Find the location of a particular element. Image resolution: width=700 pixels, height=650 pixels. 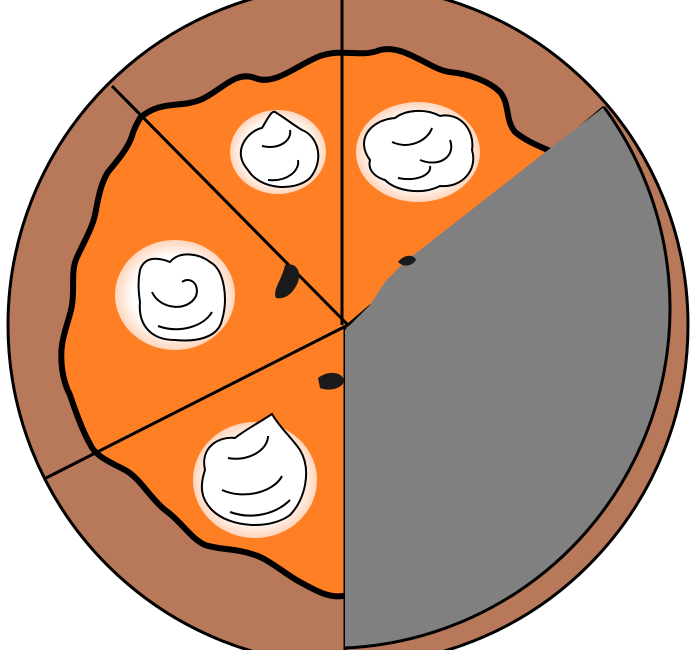

whipped-cream-top-left is located at coordinates (278, 152).